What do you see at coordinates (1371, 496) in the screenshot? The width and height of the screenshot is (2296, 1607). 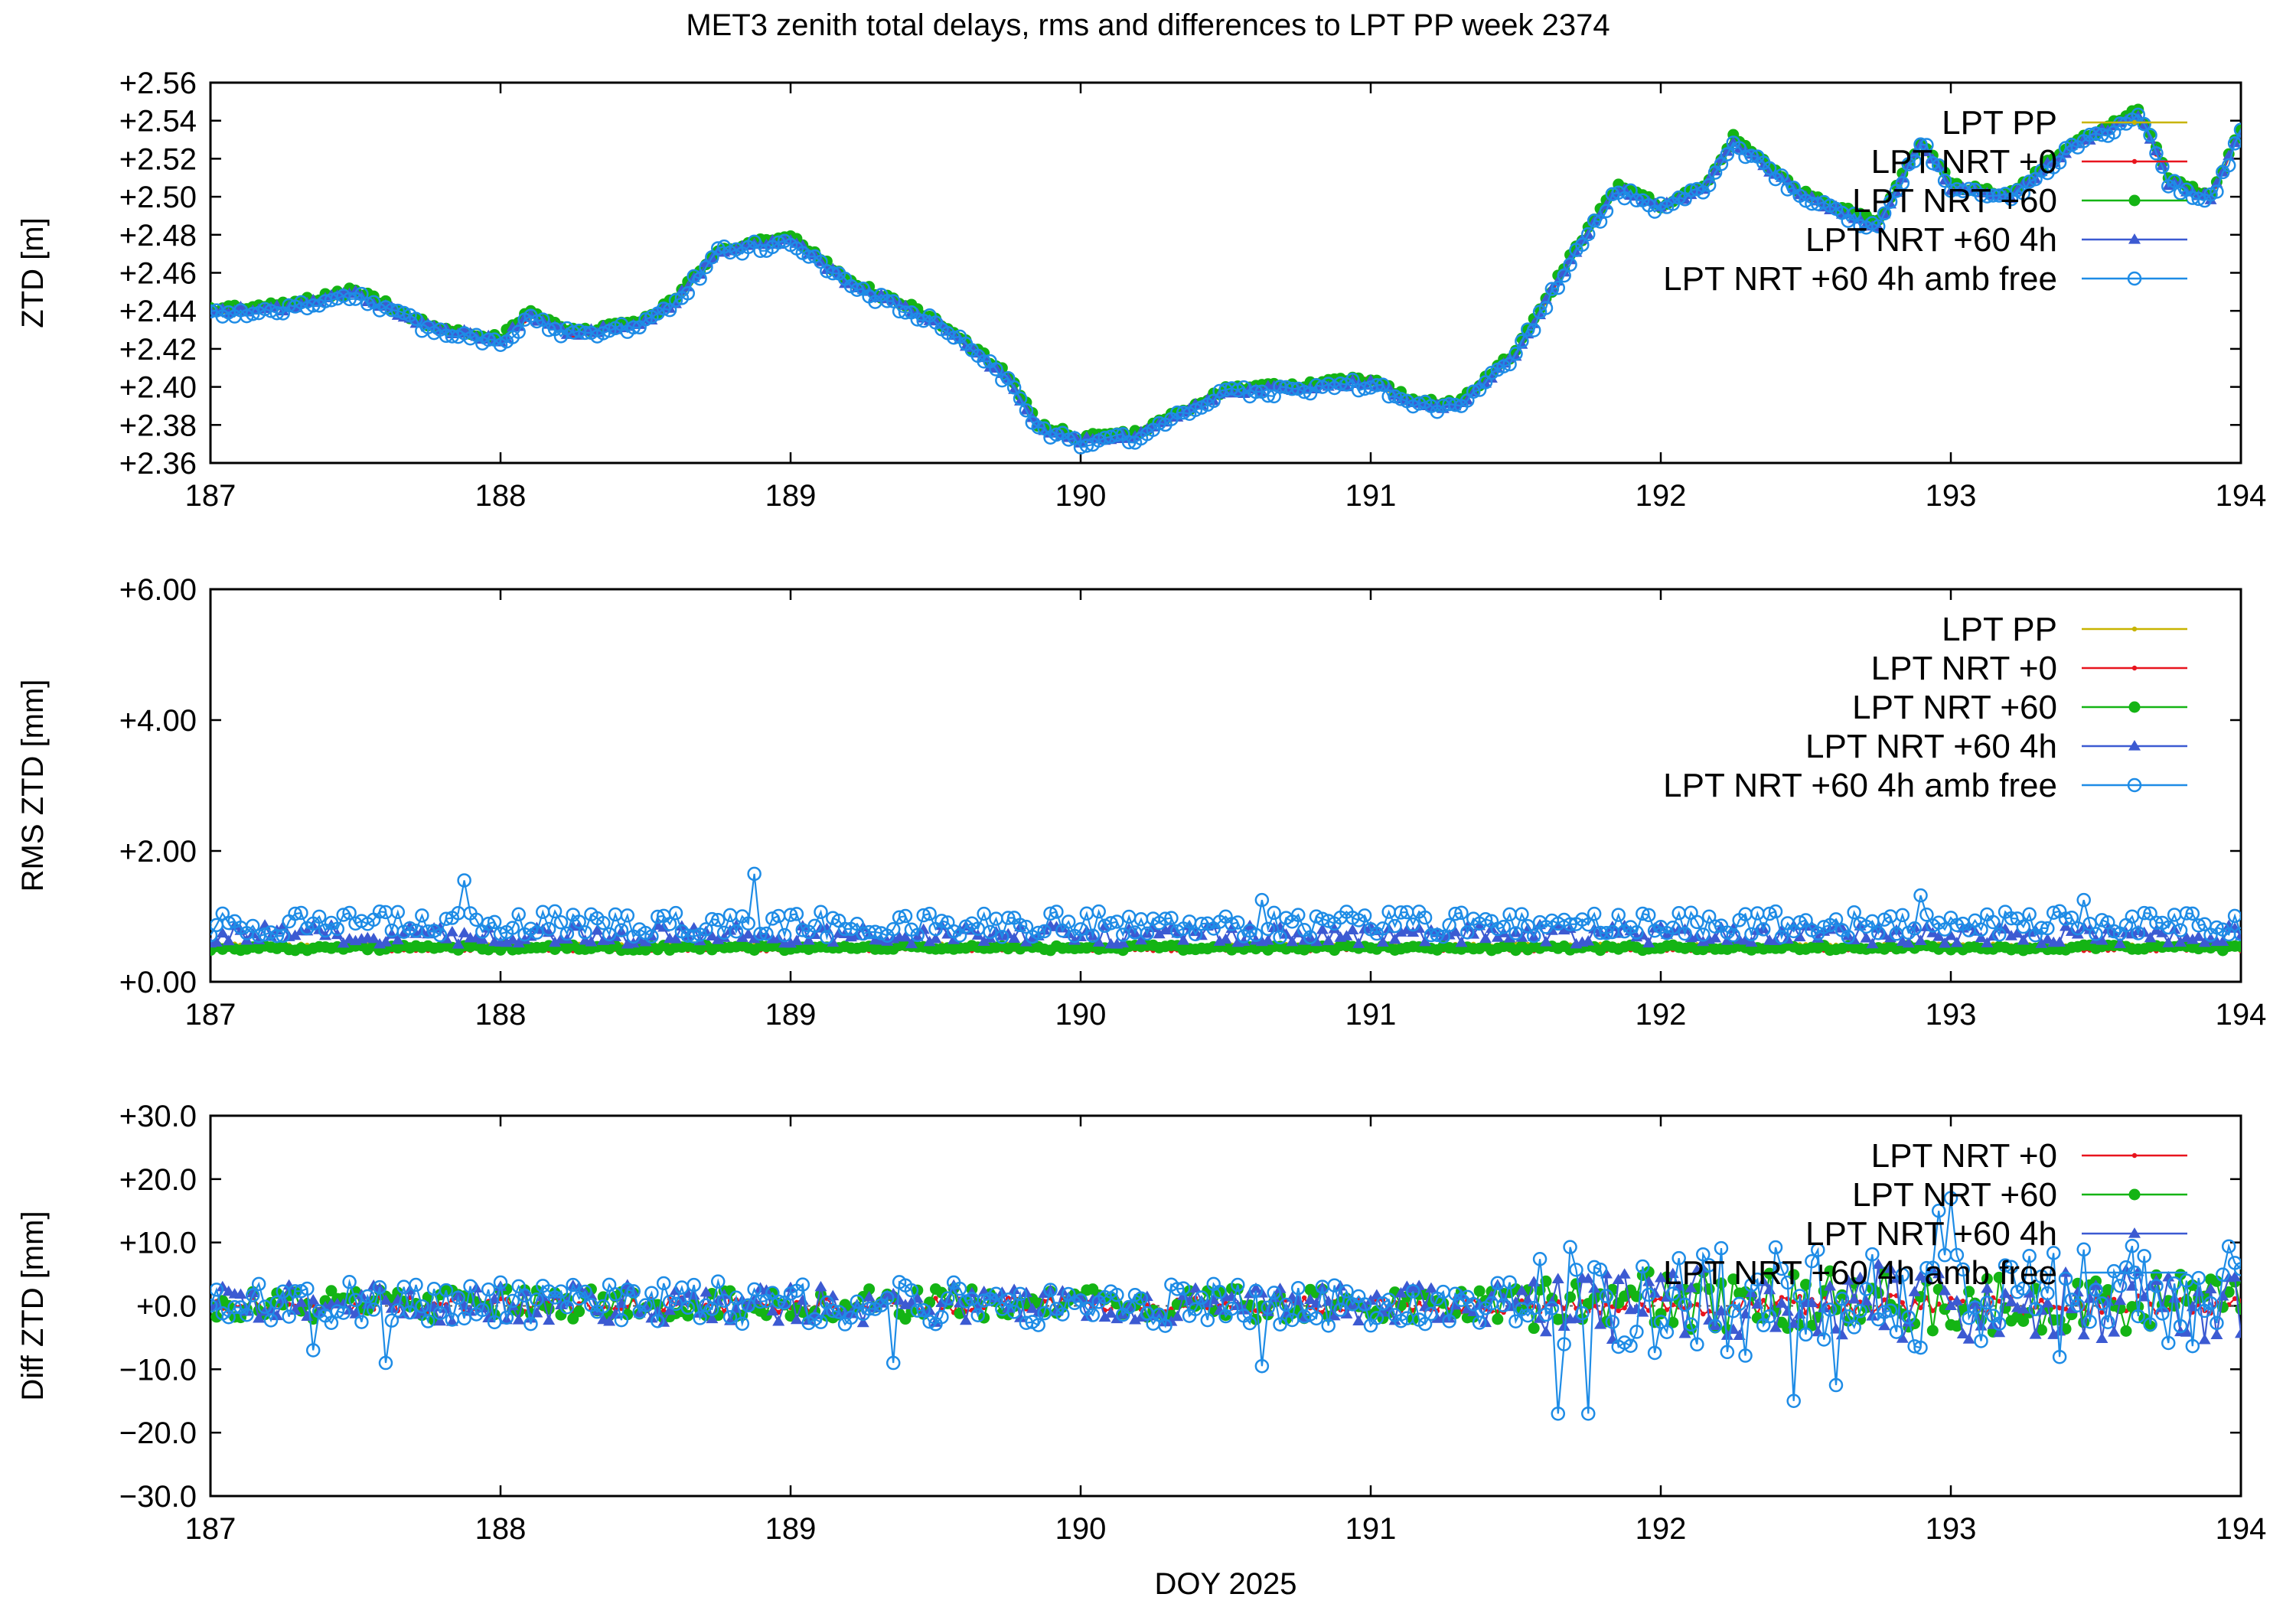 I see `x-tick-label: 191` at bounding box center [1371, 496].